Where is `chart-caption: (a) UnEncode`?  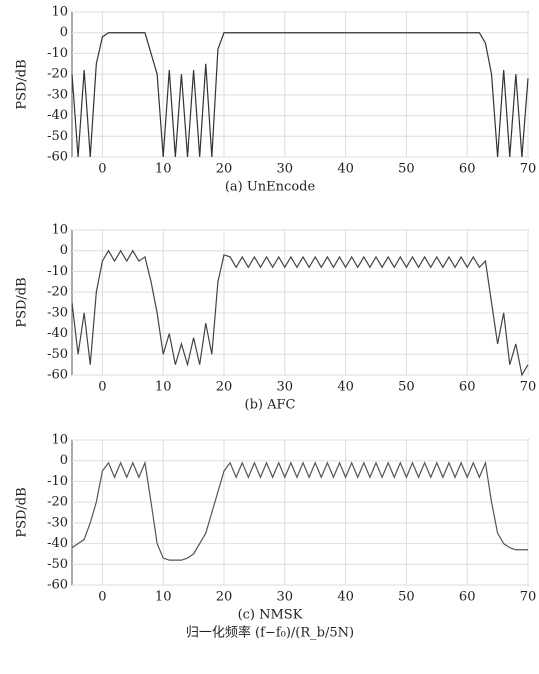
chart-caption: (a) UnEncode is located at coordinates (270, 187).